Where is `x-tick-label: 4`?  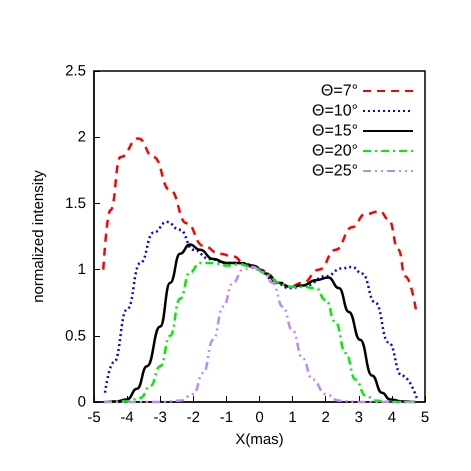
x-tick-label: 4 is located at coordinates (392, 417).